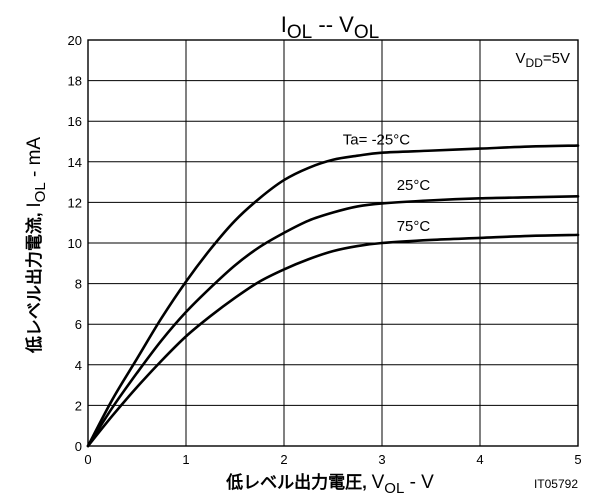  Describe the element at coordinates (75, 243) in the screenshot. I see `y-tick-label: 10` at that location.